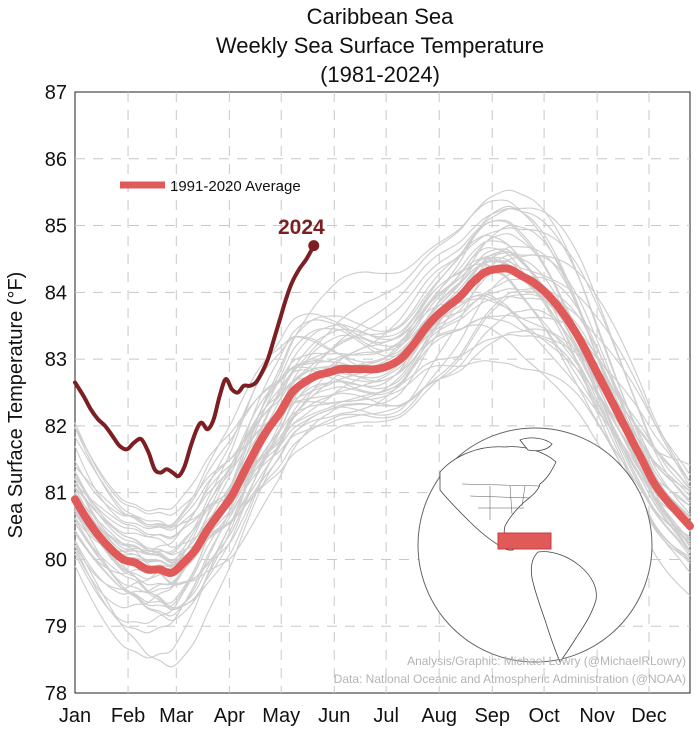 The height and width of the screenshot is (736, 700). What do you see at coordinates (16, 405) in the screenshot?
I see `y-axis-label: Sea Surface Temperature (°F)` at bounding box center [16, 405].